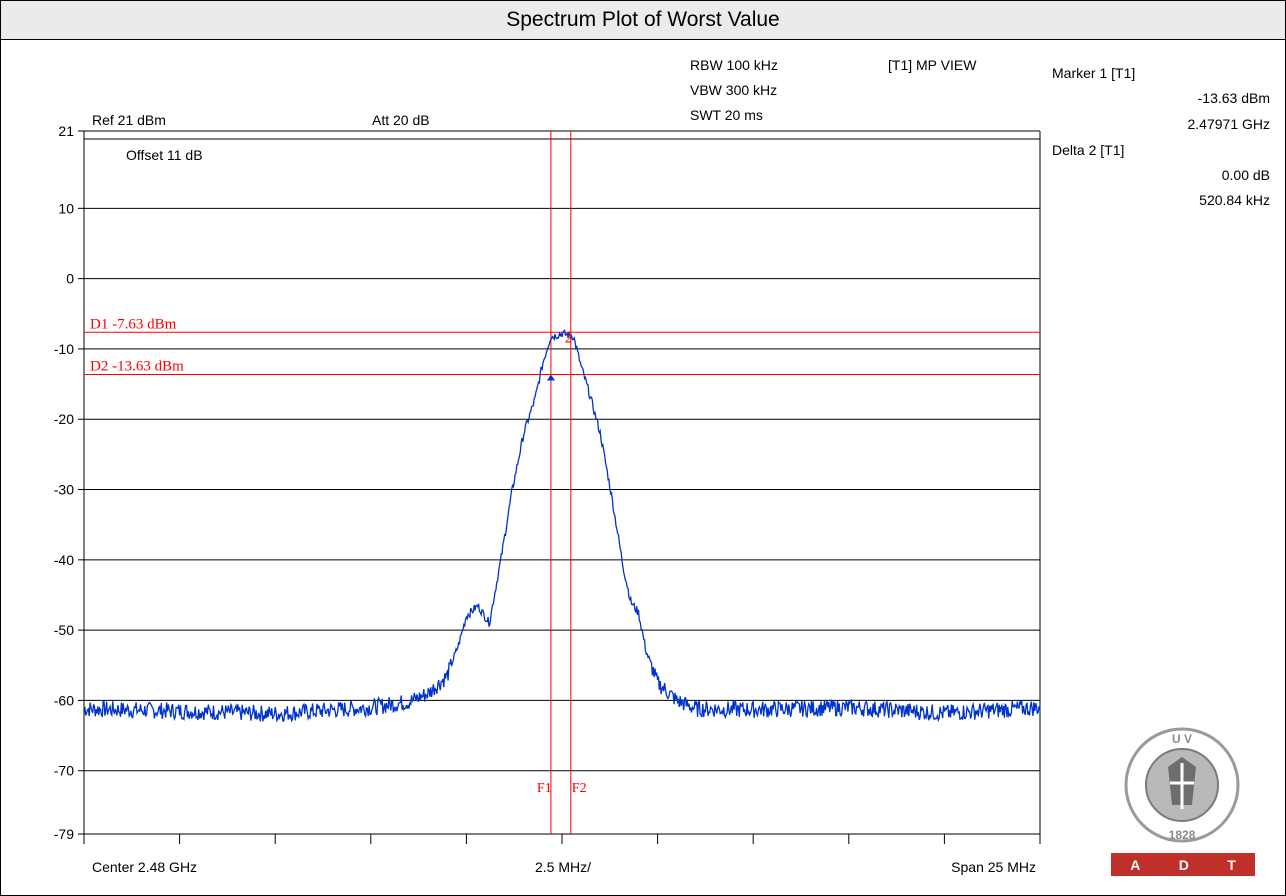  I want to click on display-line-label-1: D1 -7.63 dBm, so click(133, 324).